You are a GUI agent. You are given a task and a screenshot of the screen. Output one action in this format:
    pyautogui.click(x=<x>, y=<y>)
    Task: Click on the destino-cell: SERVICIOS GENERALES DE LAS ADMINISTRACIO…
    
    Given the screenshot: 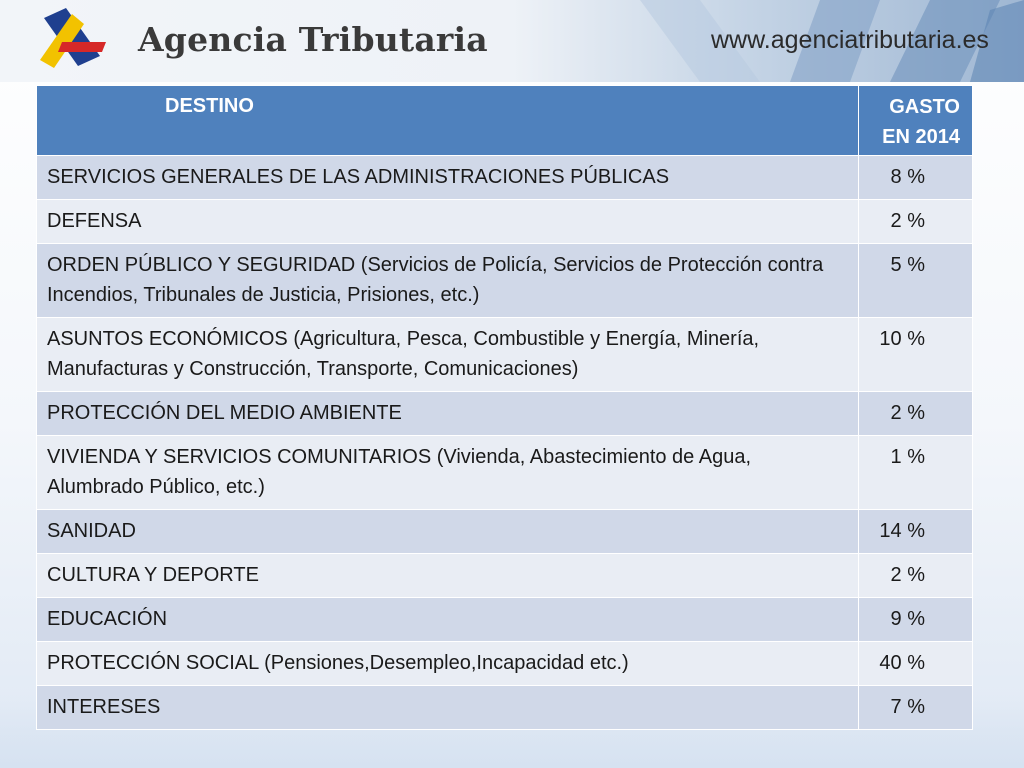 What is the action you would take?
    pyautogui.click(x=447, y=177)
    